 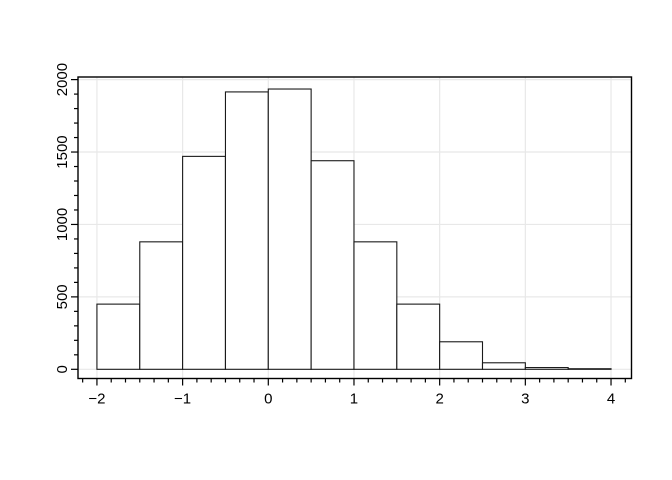 What do you see at coordinates (268, 399) in the screenshot?
I see `x-tick-label: 0` at bounding box center [268, 399].